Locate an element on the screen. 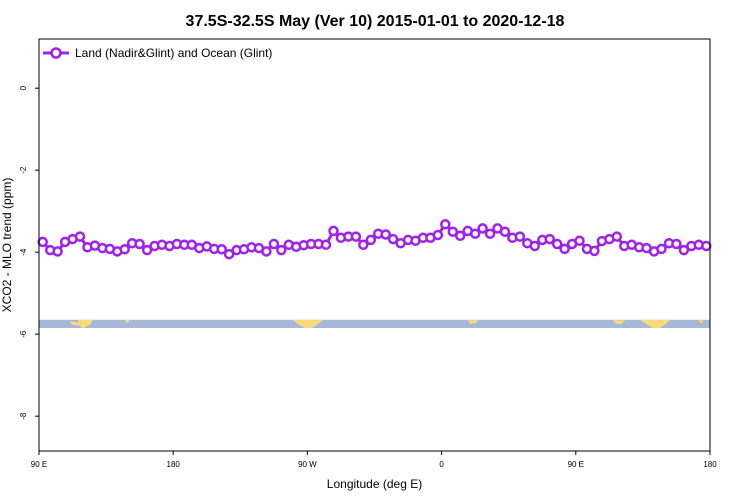 This screenshot has height=500, width=750. x-axis-title: Longitude (deg E) is located at coordinates (374, 484).